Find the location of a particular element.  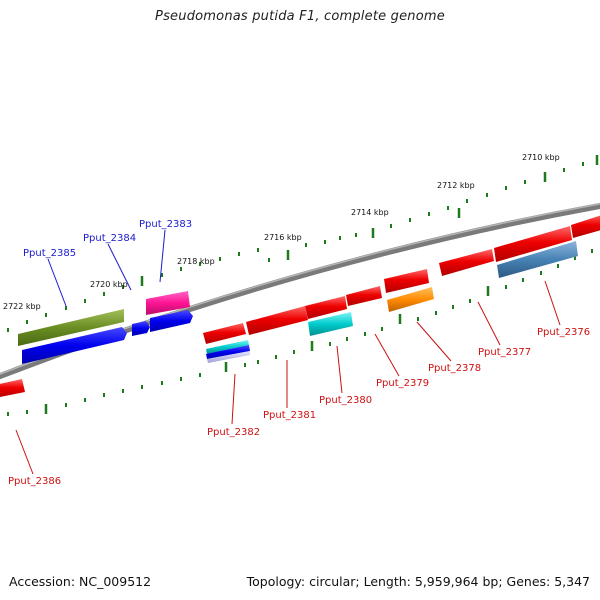

gene-label-pput-2382: Pput_2382 is located at coordinates (233, 432).